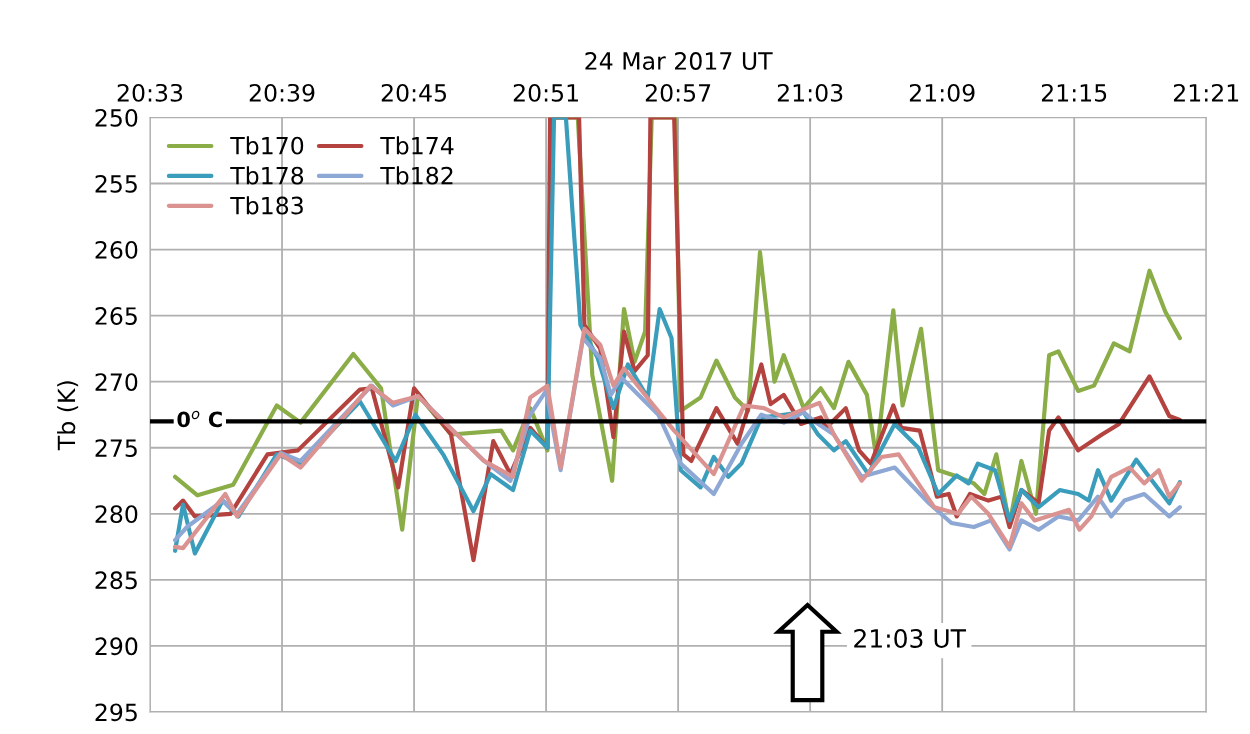 The height and width of the screenshot is (734, 1250). What do you see at coordinates (116, 712) in the screenshot?
I see `y-tick-label: 295` at bounding box center [116, 712].